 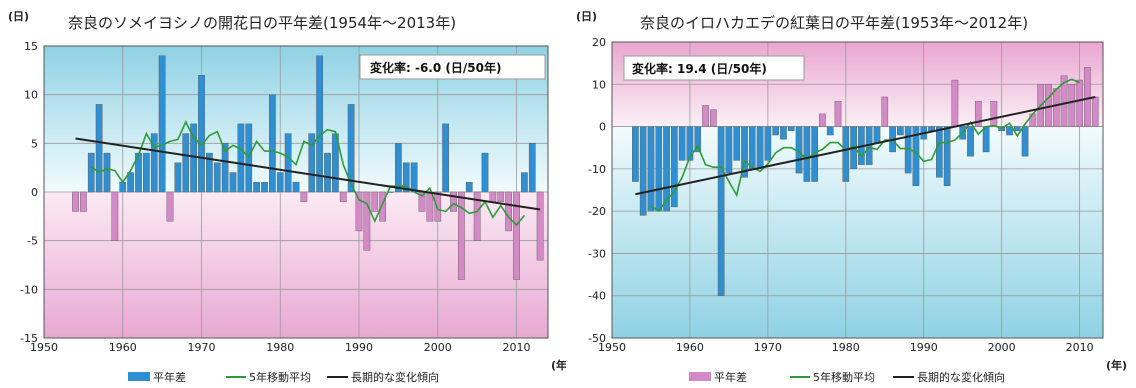 I want to click on chart-title: 奈良のソメイヨシノの開花日の平年差(1954年〜2013年), so click(x=262, y=23).